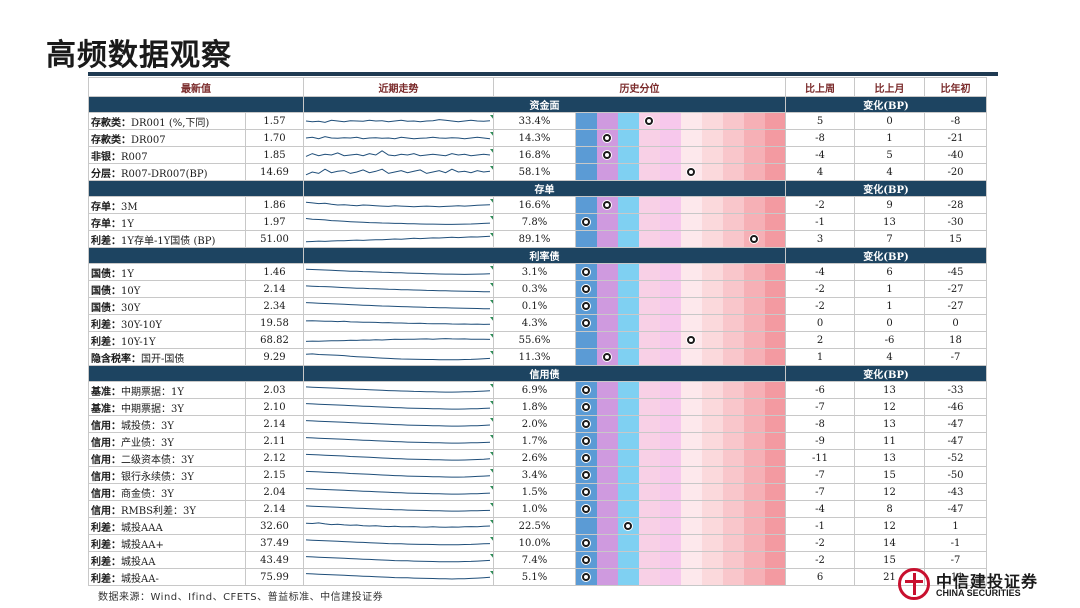  I want to click on latest-value: 2.10, so click(274, 407).